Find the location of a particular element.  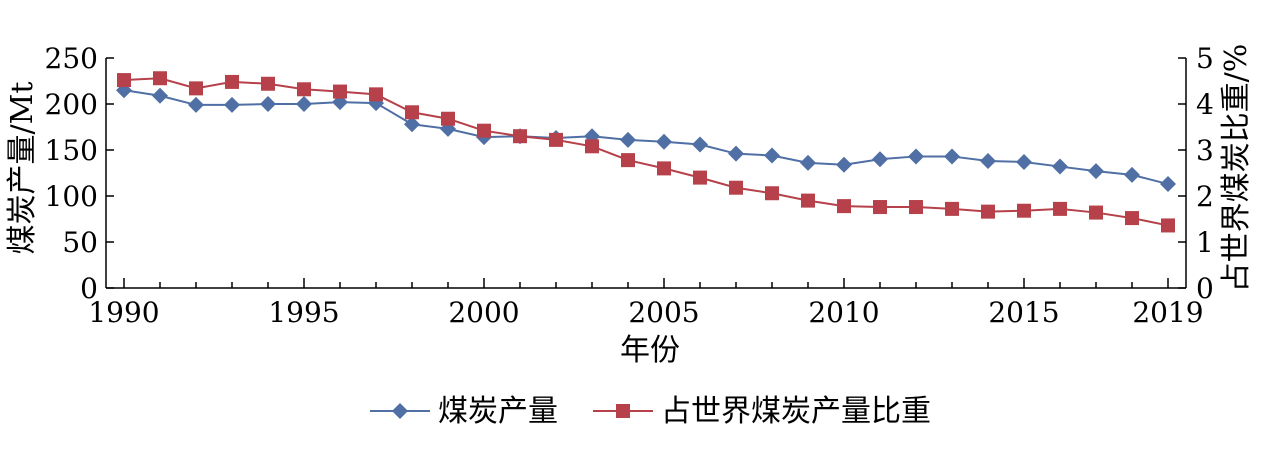

left-y-tick-label: 250 is located at coordinates (71, 58).